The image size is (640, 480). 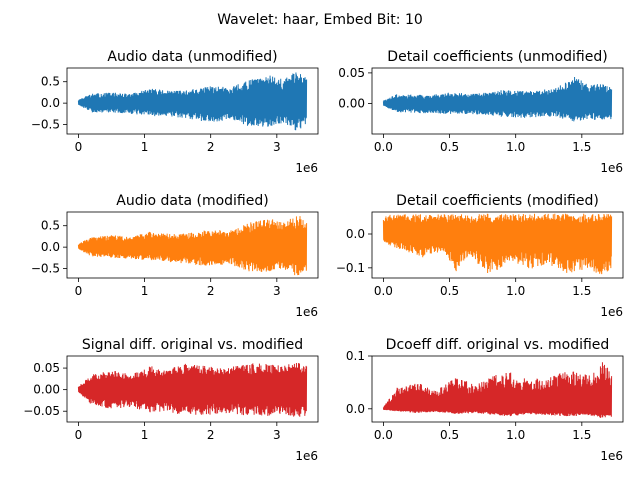 What do you see at coordinates (192, 345) in the screenshot?
I see `subplot-title: Signal diff. original vs. modified` at bounding box center [192, 345].